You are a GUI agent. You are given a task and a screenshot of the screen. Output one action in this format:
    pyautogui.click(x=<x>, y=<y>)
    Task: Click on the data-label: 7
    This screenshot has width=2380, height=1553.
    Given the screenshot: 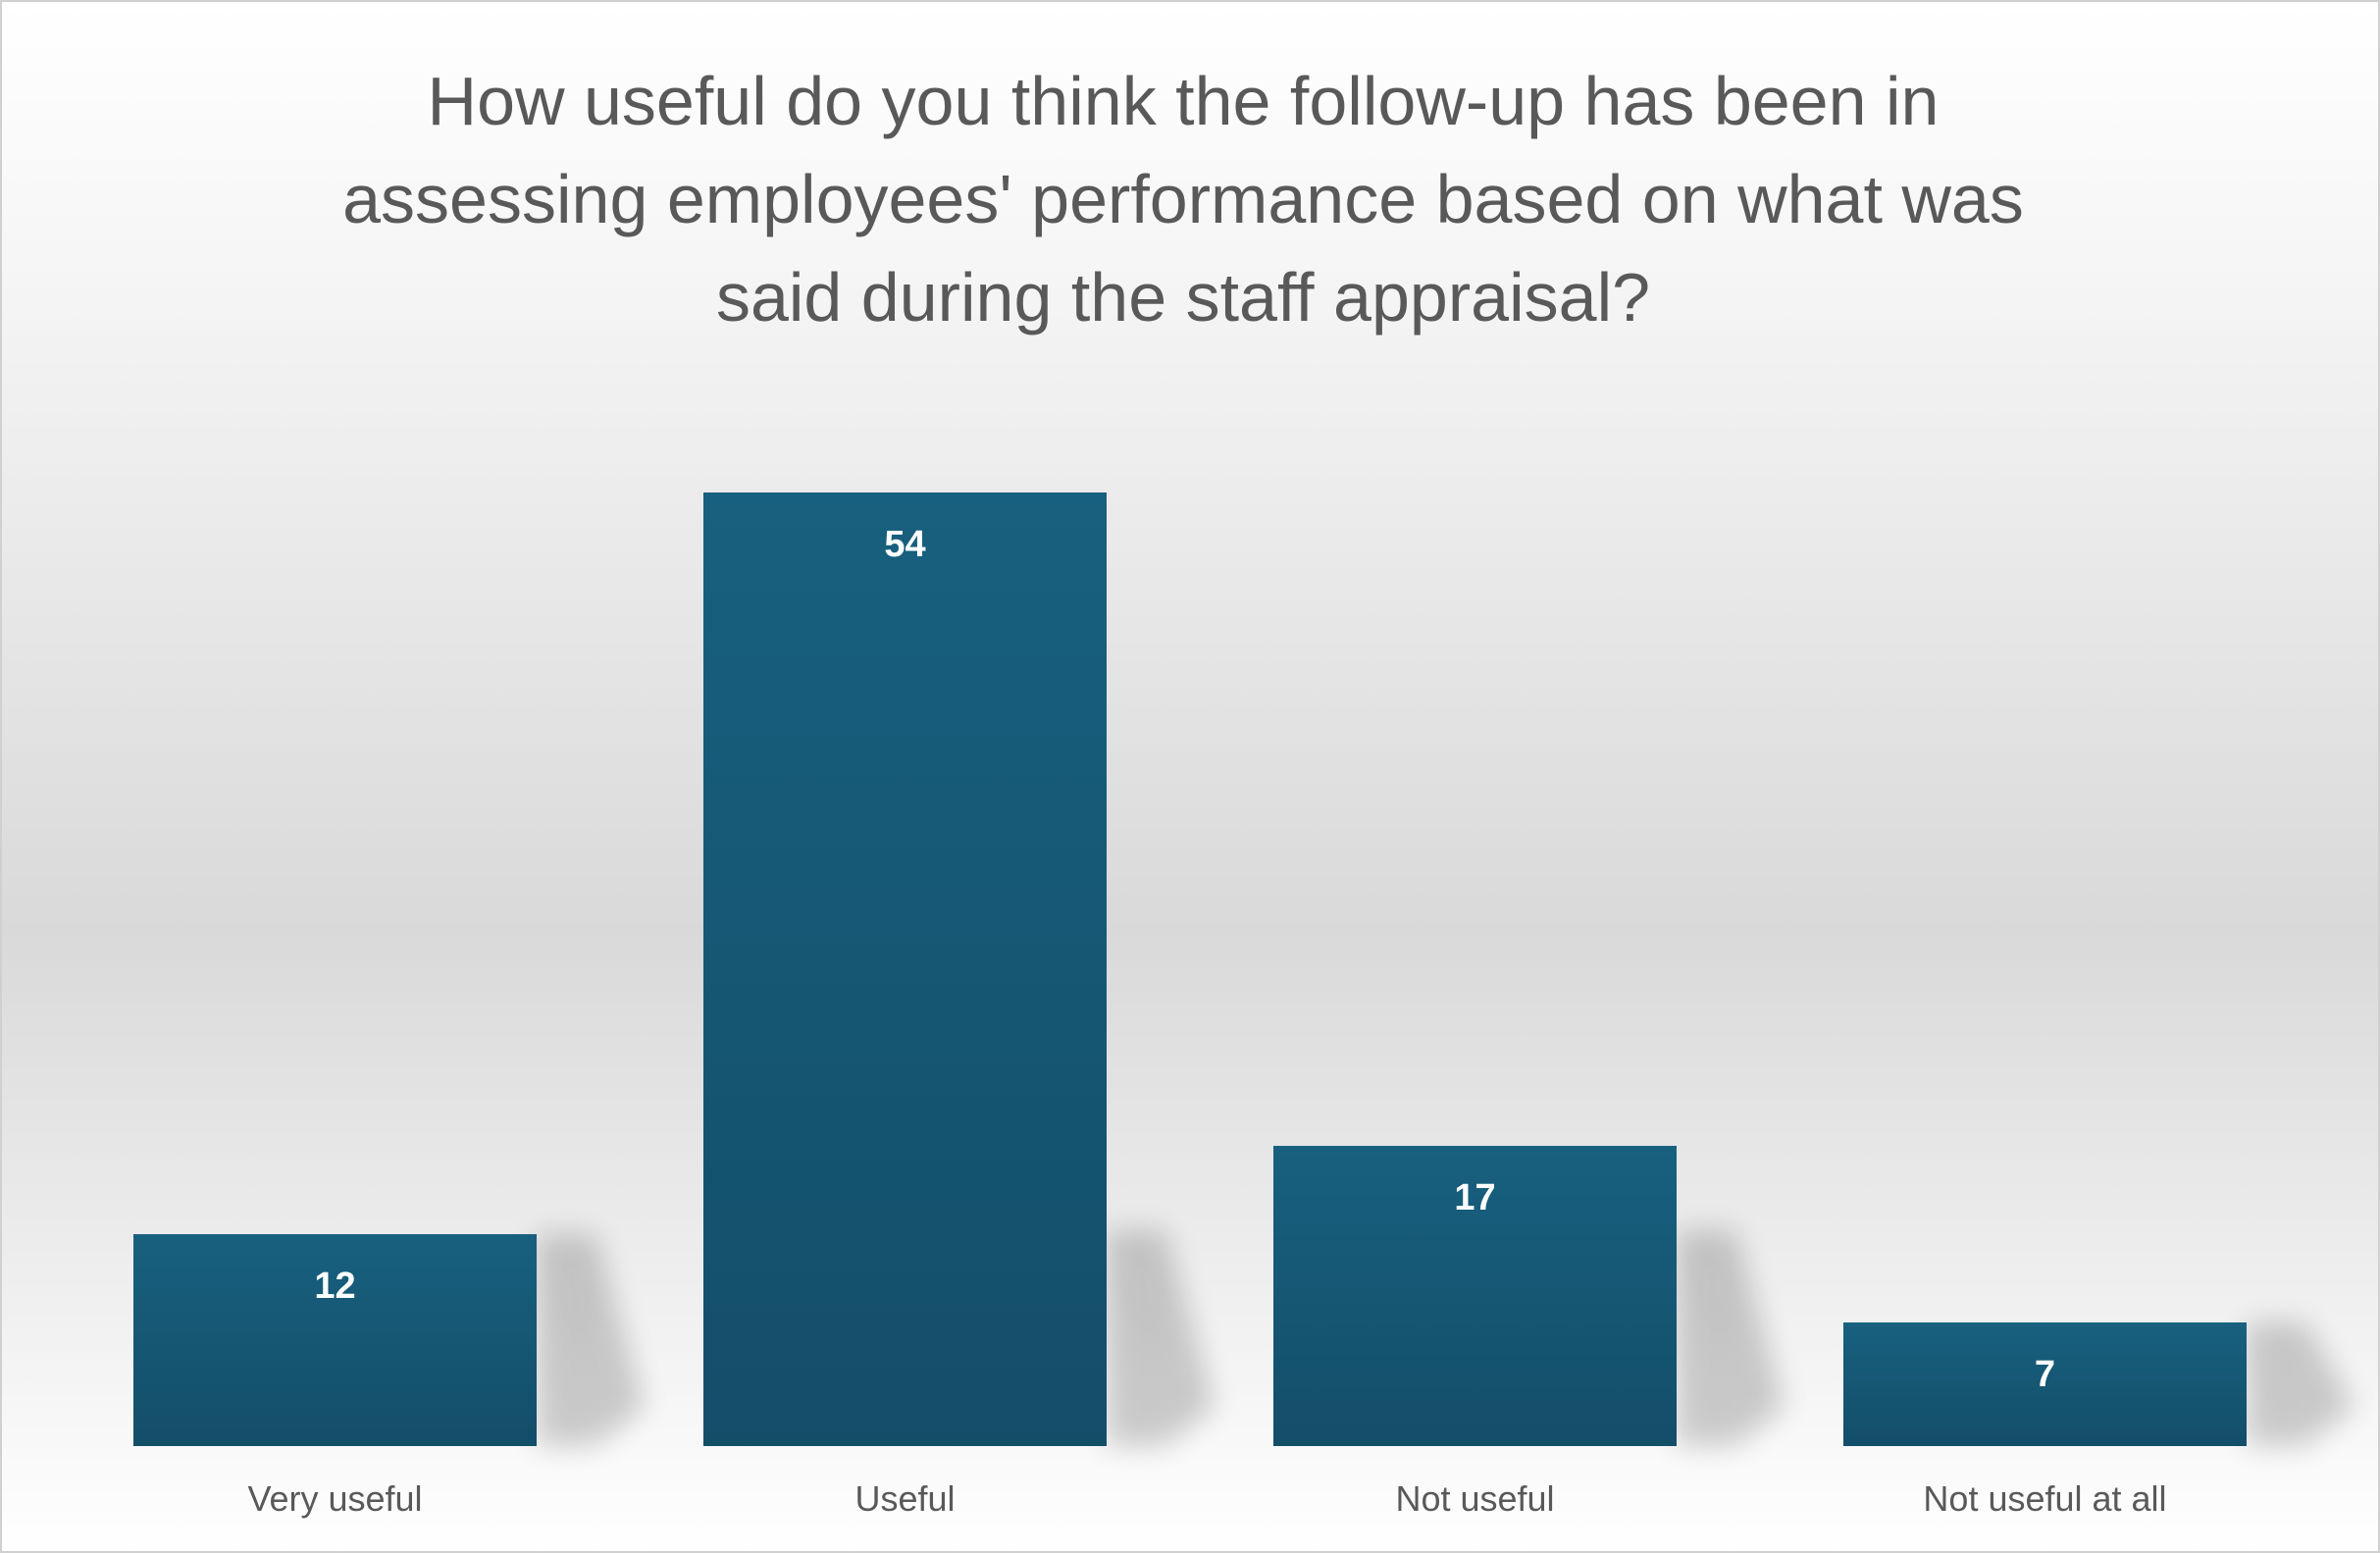 What is the action you would take?
    pyautogui.click(x=2045, y=1374)
    